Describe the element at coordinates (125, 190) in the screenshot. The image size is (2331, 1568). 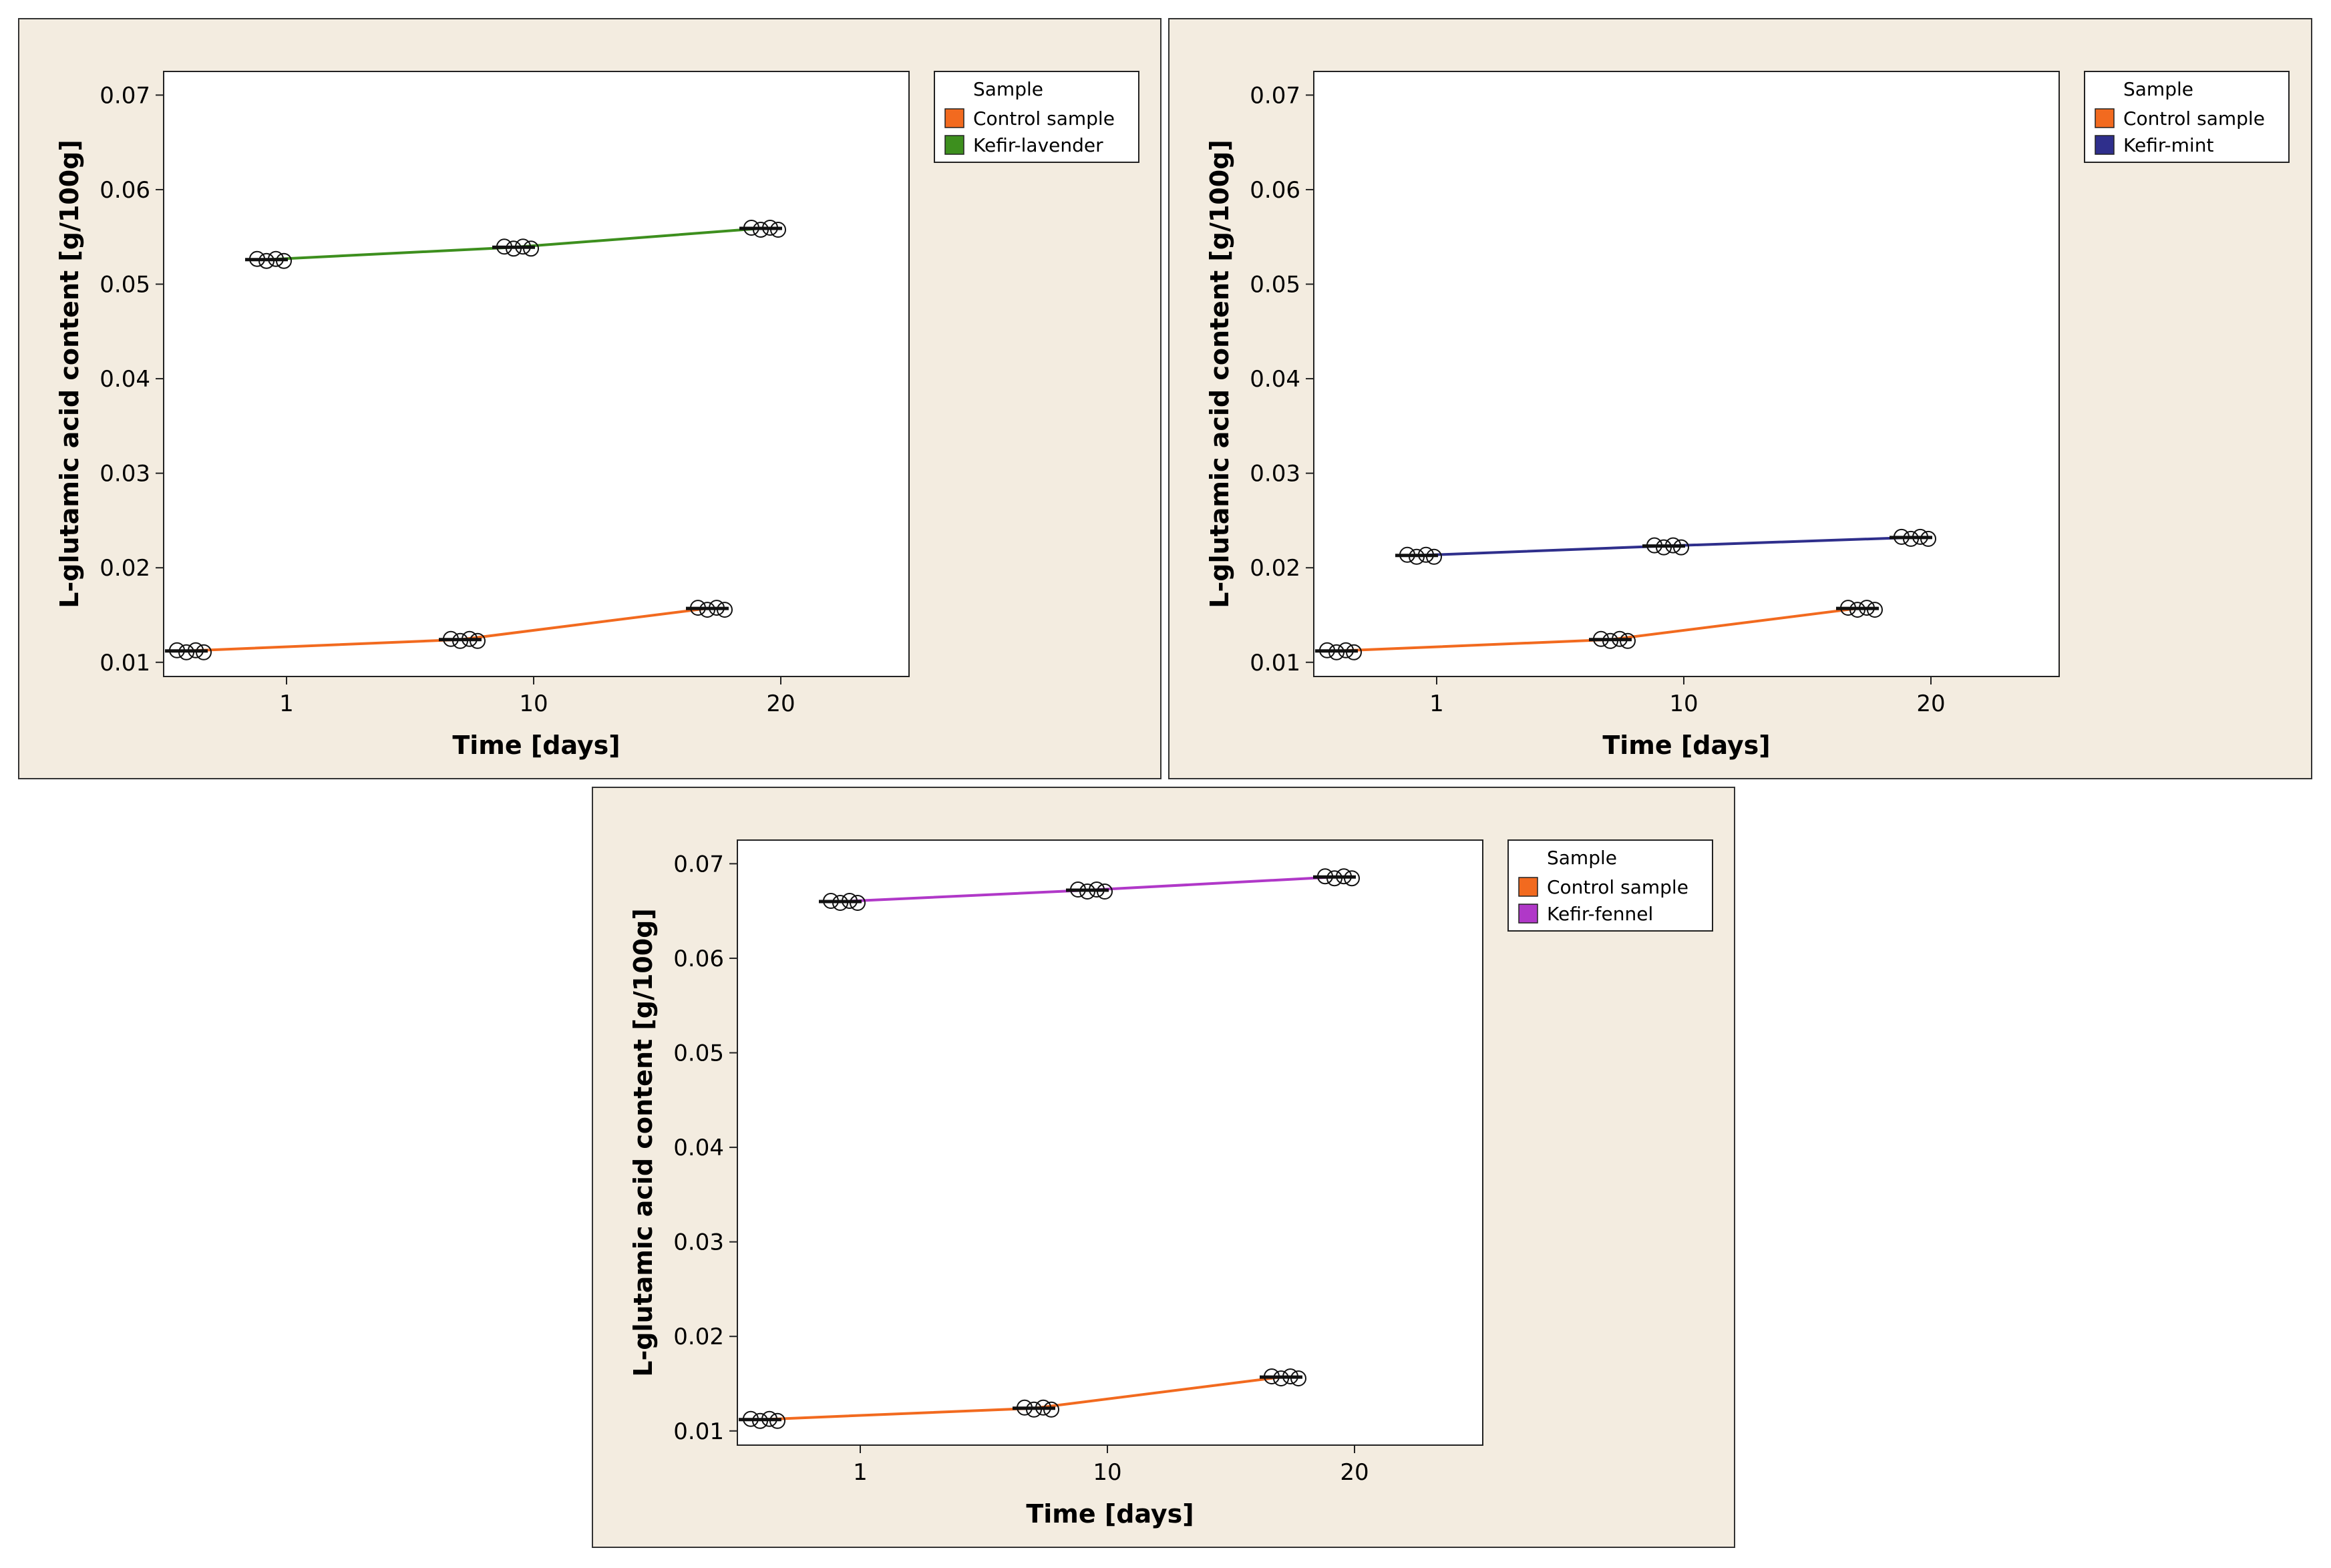
I see `y-tick-label: 0.06` at that location.